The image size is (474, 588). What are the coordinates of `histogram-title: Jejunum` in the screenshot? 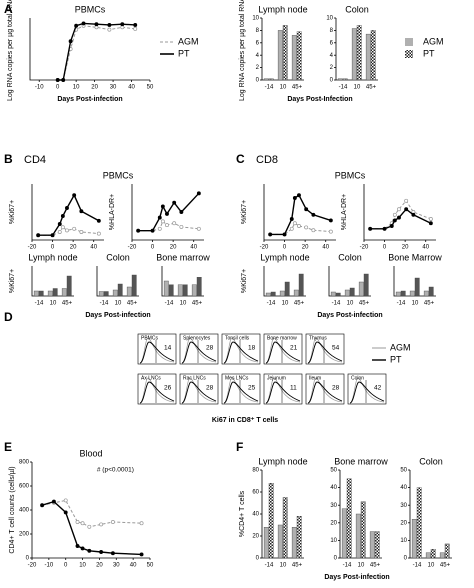 It's located at (276, 378).